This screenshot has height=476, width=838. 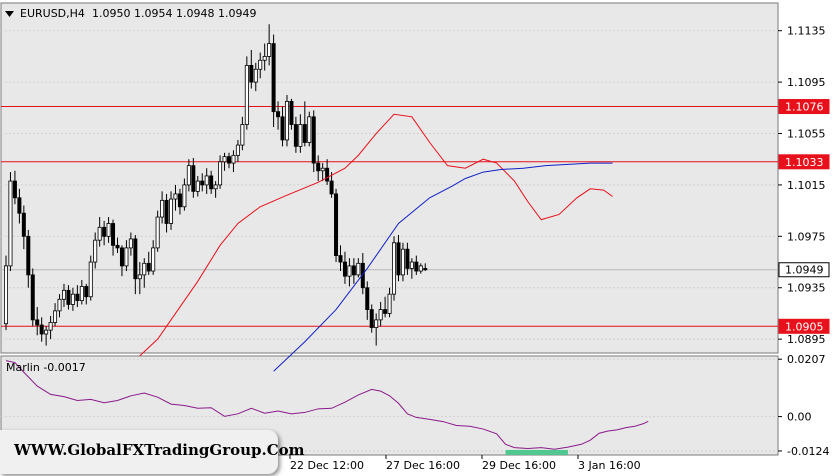 I want to click on y-tick-label: 1.1055, so click(x=806, y=134).